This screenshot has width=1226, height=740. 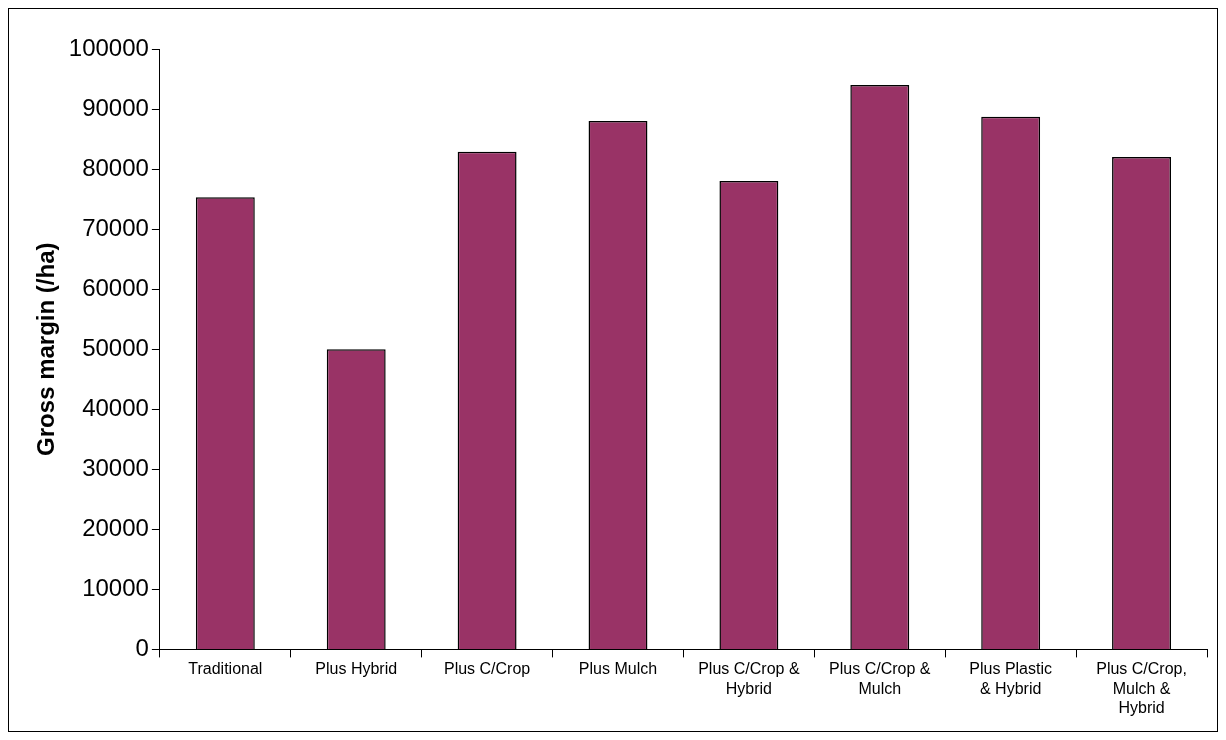 I want to click on y-tick-label: 100000, so click(x=108, y=47).